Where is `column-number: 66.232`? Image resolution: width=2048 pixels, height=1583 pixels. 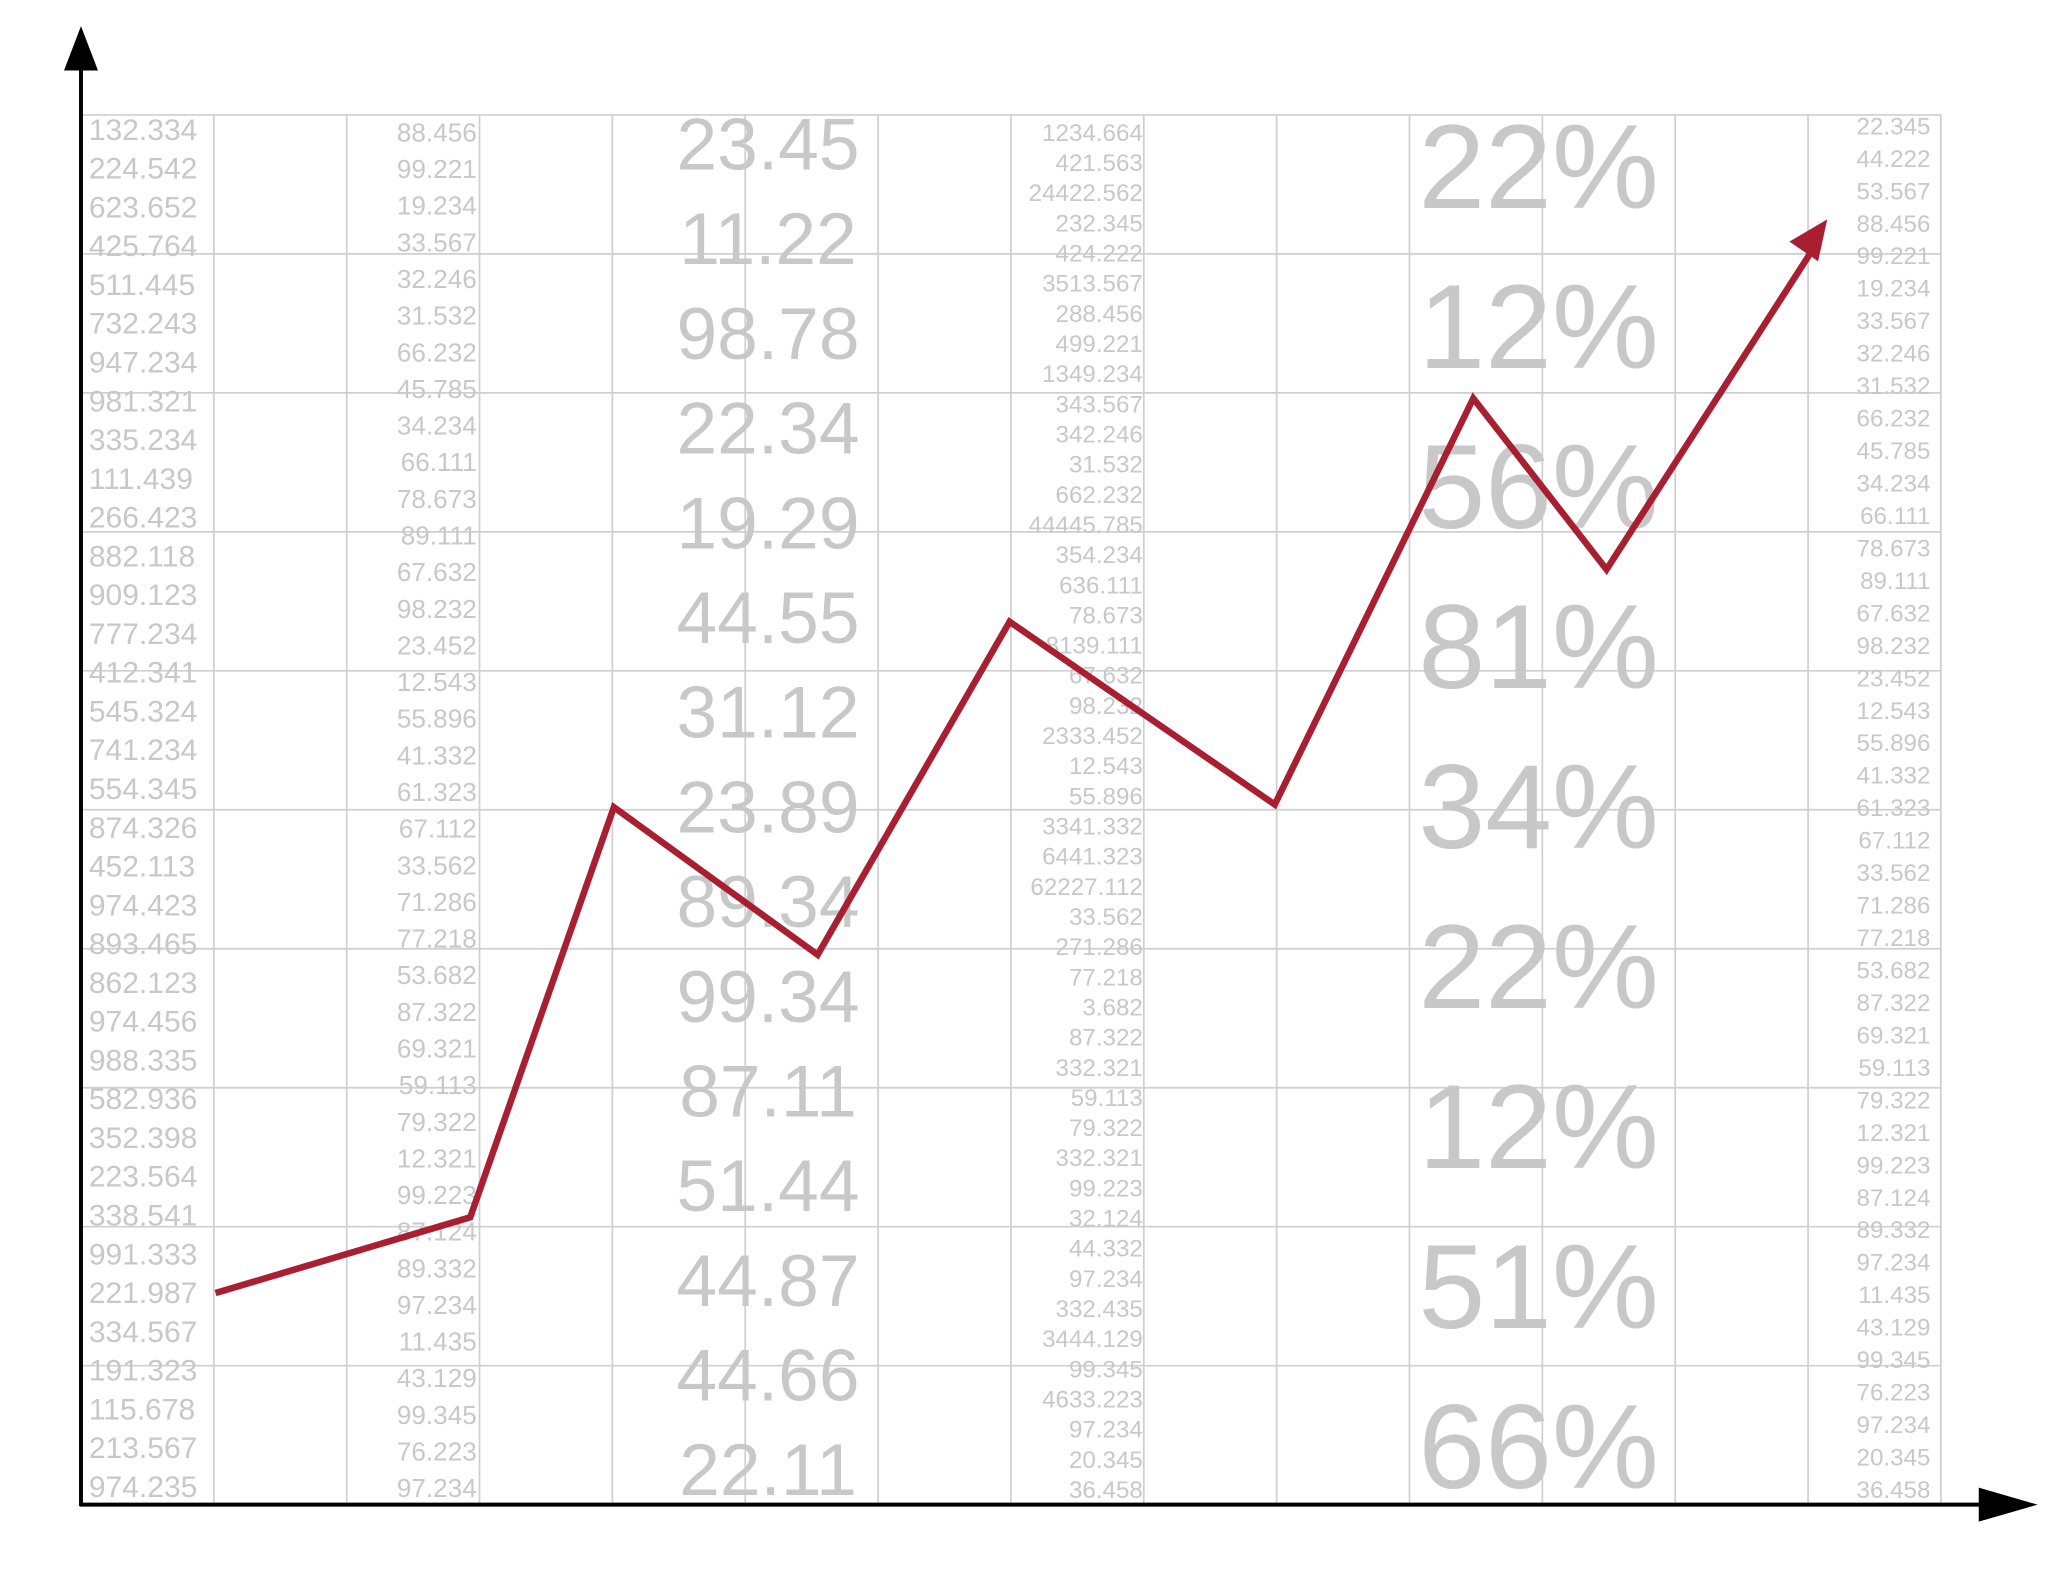
column-number: 66.232 is located at coordinates (437, 352).